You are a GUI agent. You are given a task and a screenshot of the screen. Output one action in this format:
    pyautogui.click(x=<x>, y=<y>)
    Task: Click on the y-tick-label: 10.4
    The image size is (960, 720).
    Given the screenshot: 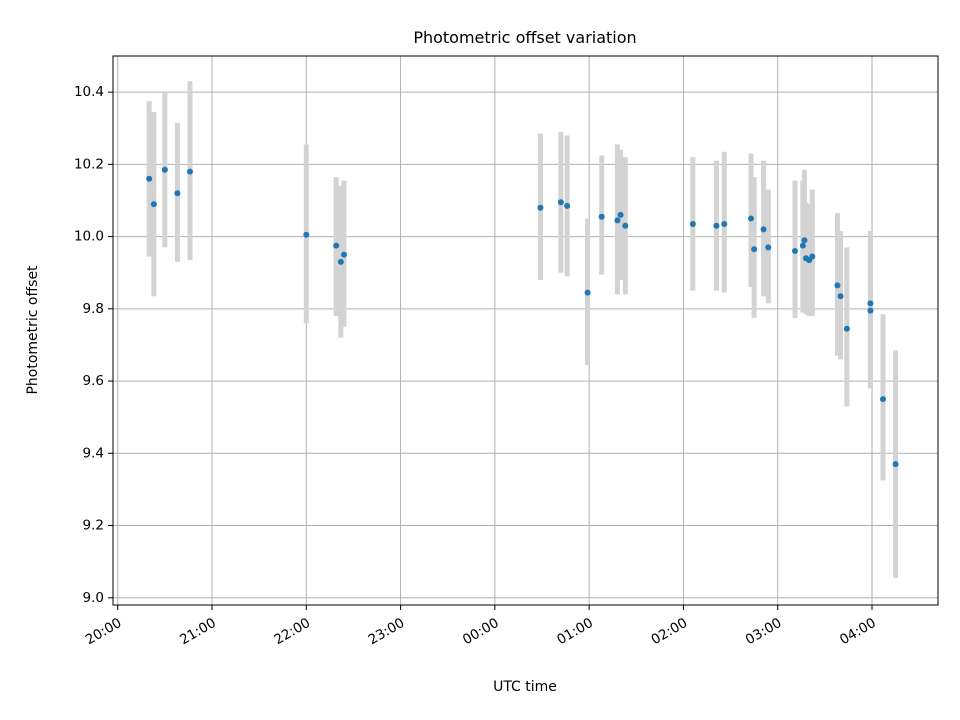 What is the action you would take?
    pyautogui.click(x=89, y=92)
    